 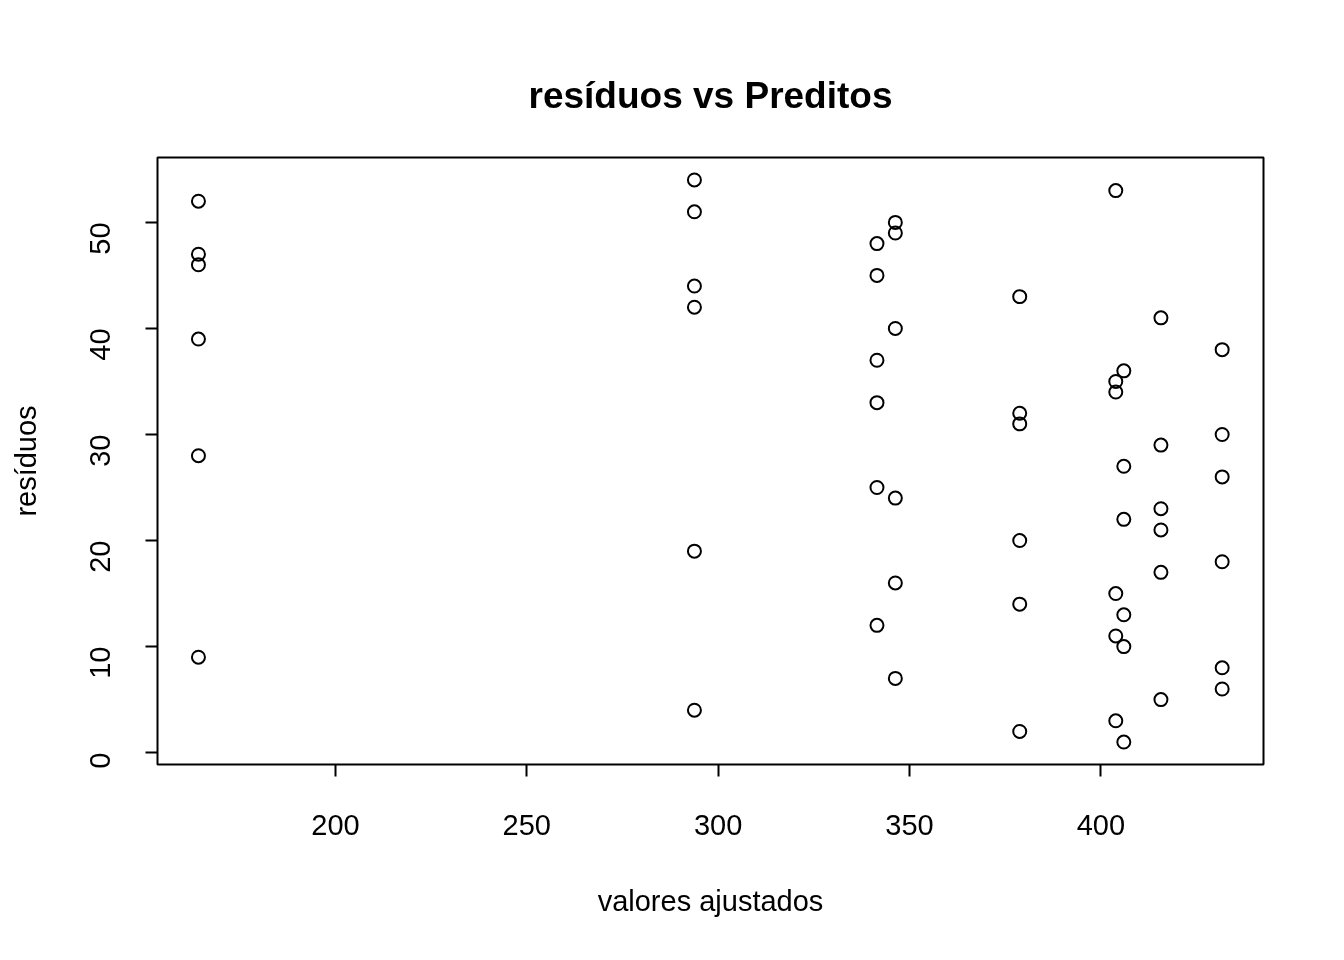 I want to click on y-tick-label: 30, so click(x=100, y=450).